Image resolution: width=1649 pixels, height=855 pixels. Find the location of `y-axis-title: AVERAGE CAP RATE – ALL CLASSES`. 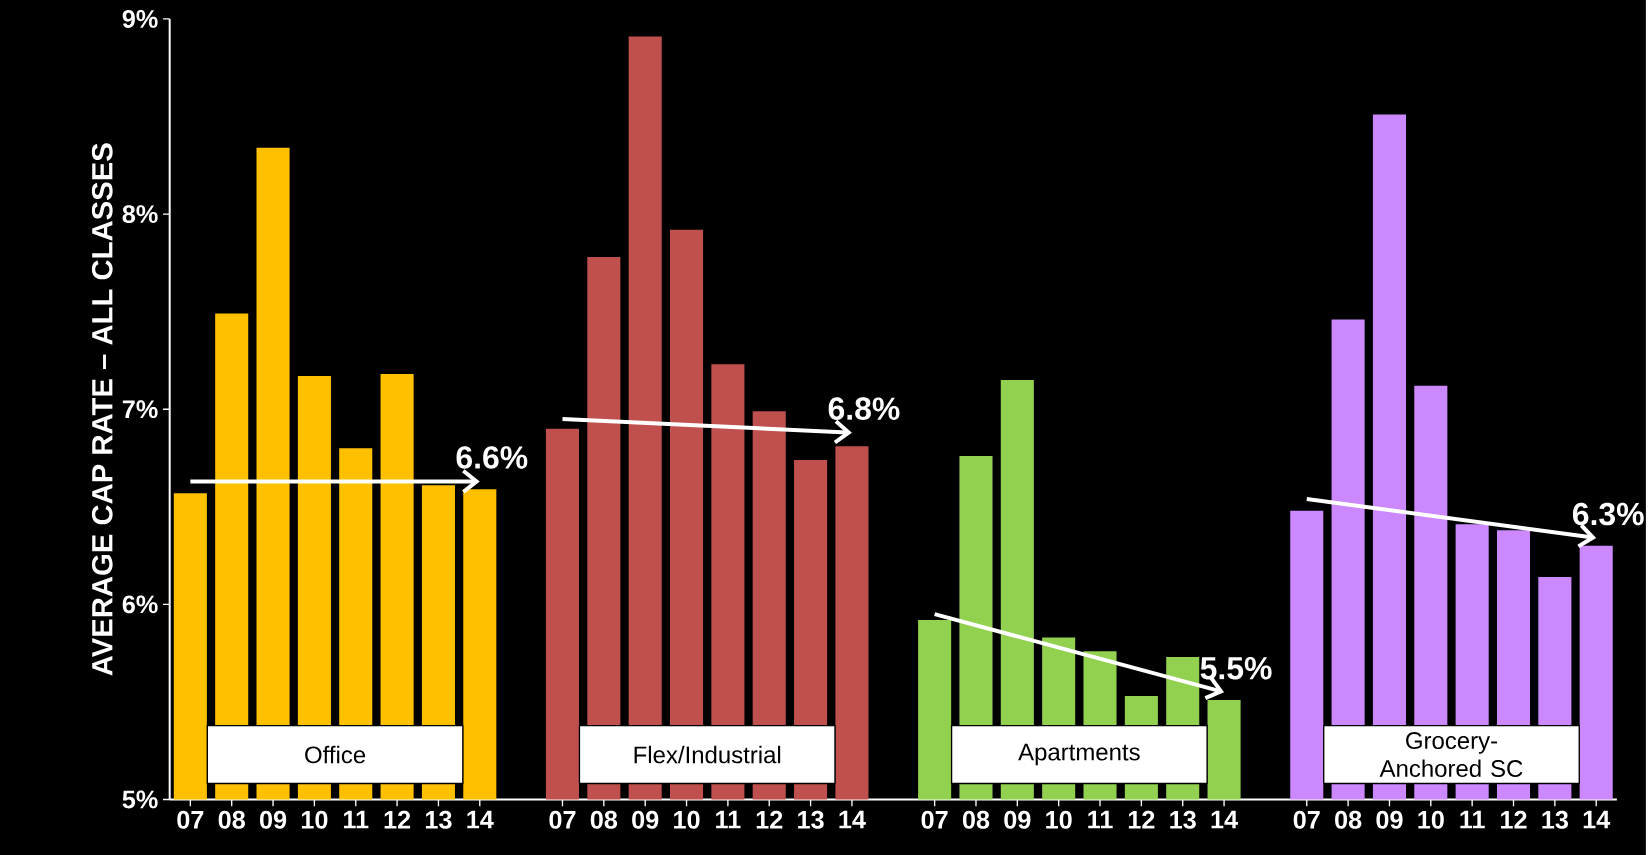

y-axis-title: AVERAGE CAP RATE – ALL CLASSES is located at coordinates (102, 409).